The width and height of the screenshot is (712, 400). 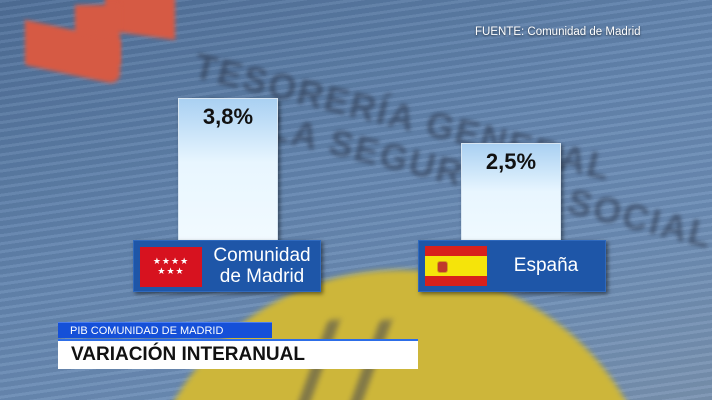 I want to click on label-madrid: ★★★★ ★★★ Comunidad de Madrid, so click(x=227, y=266).